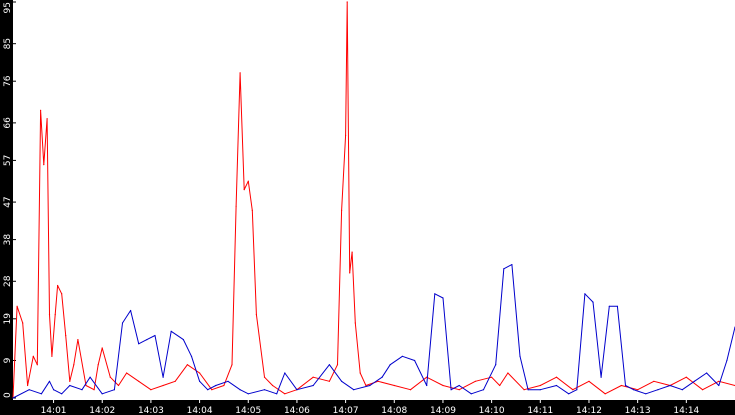  What do you see at coordinates (8, 395) in the screenshot?
I see `y-tick-label: 0` at bounding box center [8, 395].